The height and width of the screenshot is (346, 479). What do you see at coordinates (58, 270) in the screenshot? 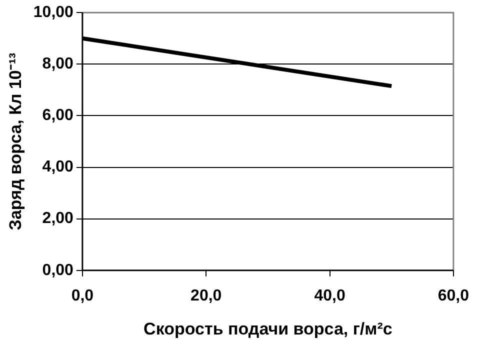
I see `y-tick-label: 0,00` at bounding box center [58, 270].